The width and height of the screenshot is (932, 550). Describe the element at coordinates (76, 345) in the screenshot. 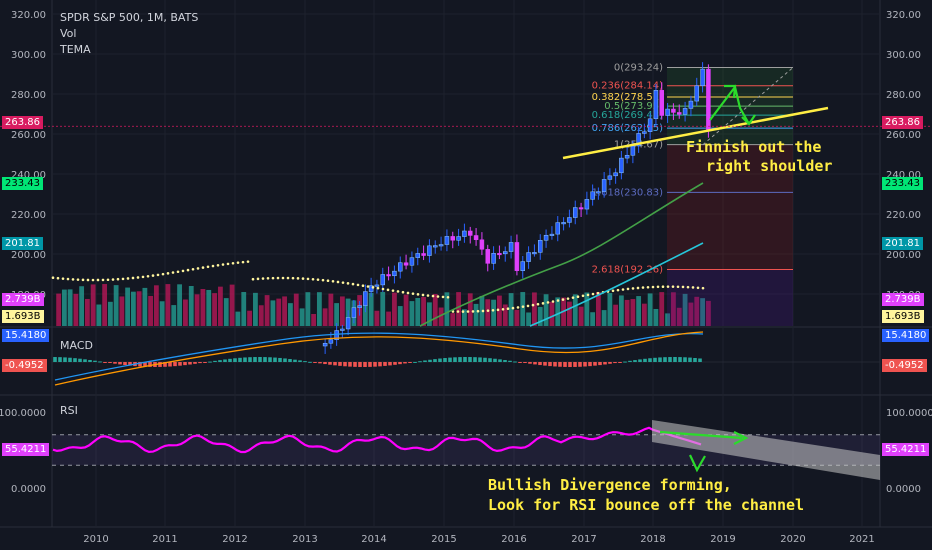

I see `macd-label: MACD` at that location.